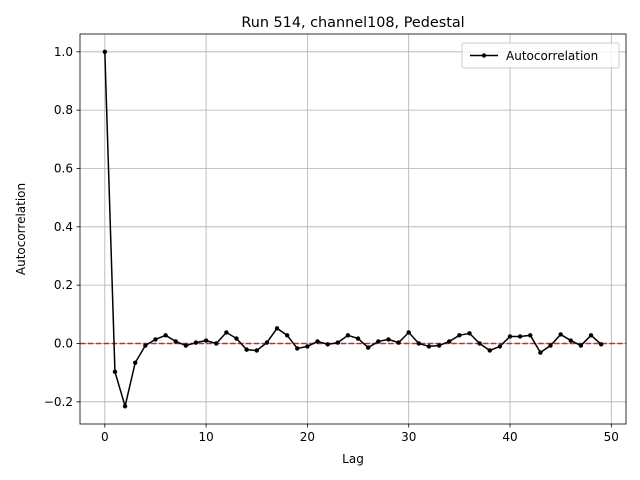 The width and height of the screenshot is (640, 480). Describe the element at coordinates (63, 227) in the screenshot. I see `y-tick-label: 0.4` at that location.